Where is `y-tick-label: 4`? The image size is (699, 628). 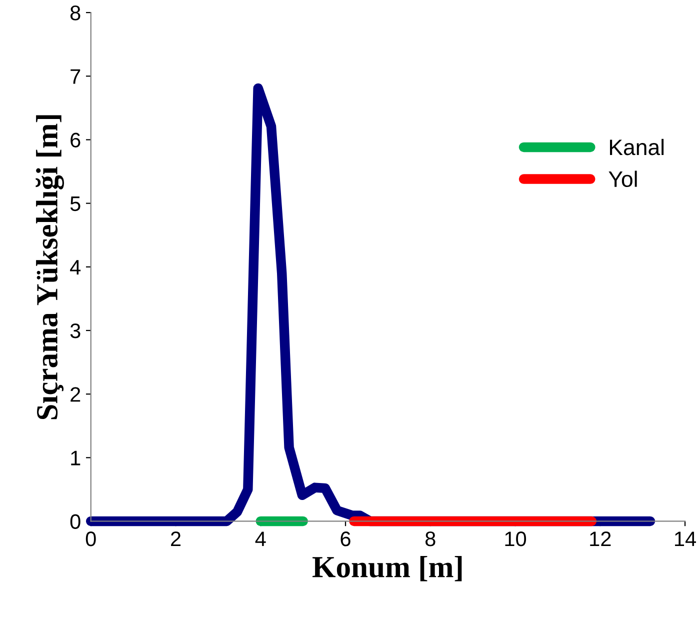
y-tick-label: 4 is located at coordinates (75, 267).